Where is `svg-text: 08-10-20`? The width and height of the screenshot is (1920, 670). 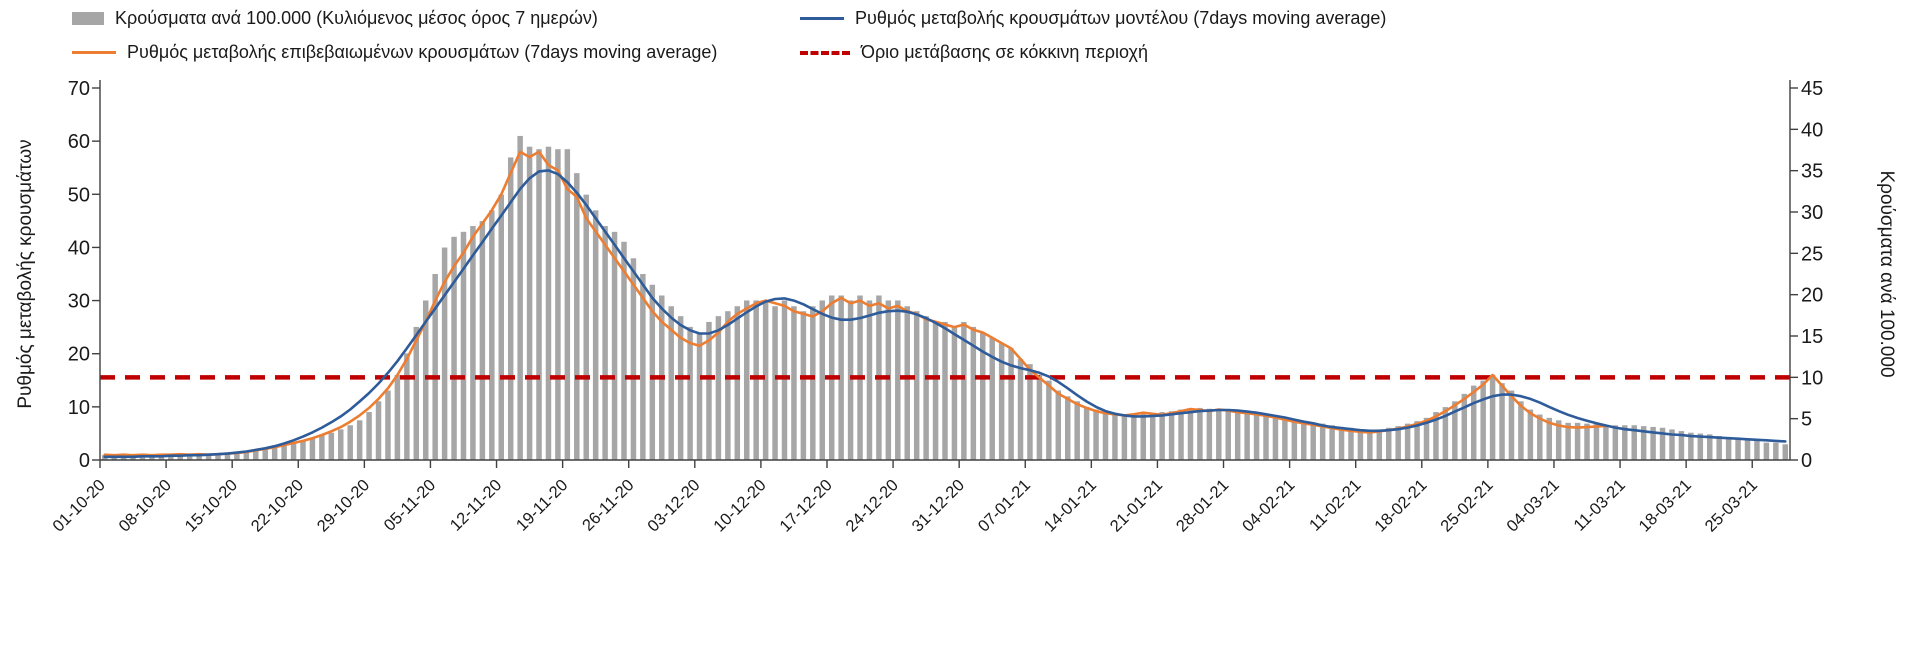 svg-text: 08-10-20 is located at coordinates (144, 505).